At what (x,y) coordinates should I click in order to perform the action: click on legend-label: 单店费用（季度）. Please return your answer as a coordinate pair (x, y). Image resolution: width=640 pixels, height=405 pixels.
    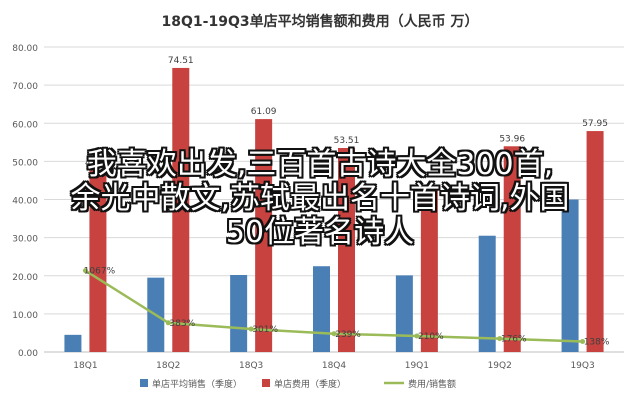
    Looking at the image, I should click on (310, 384).